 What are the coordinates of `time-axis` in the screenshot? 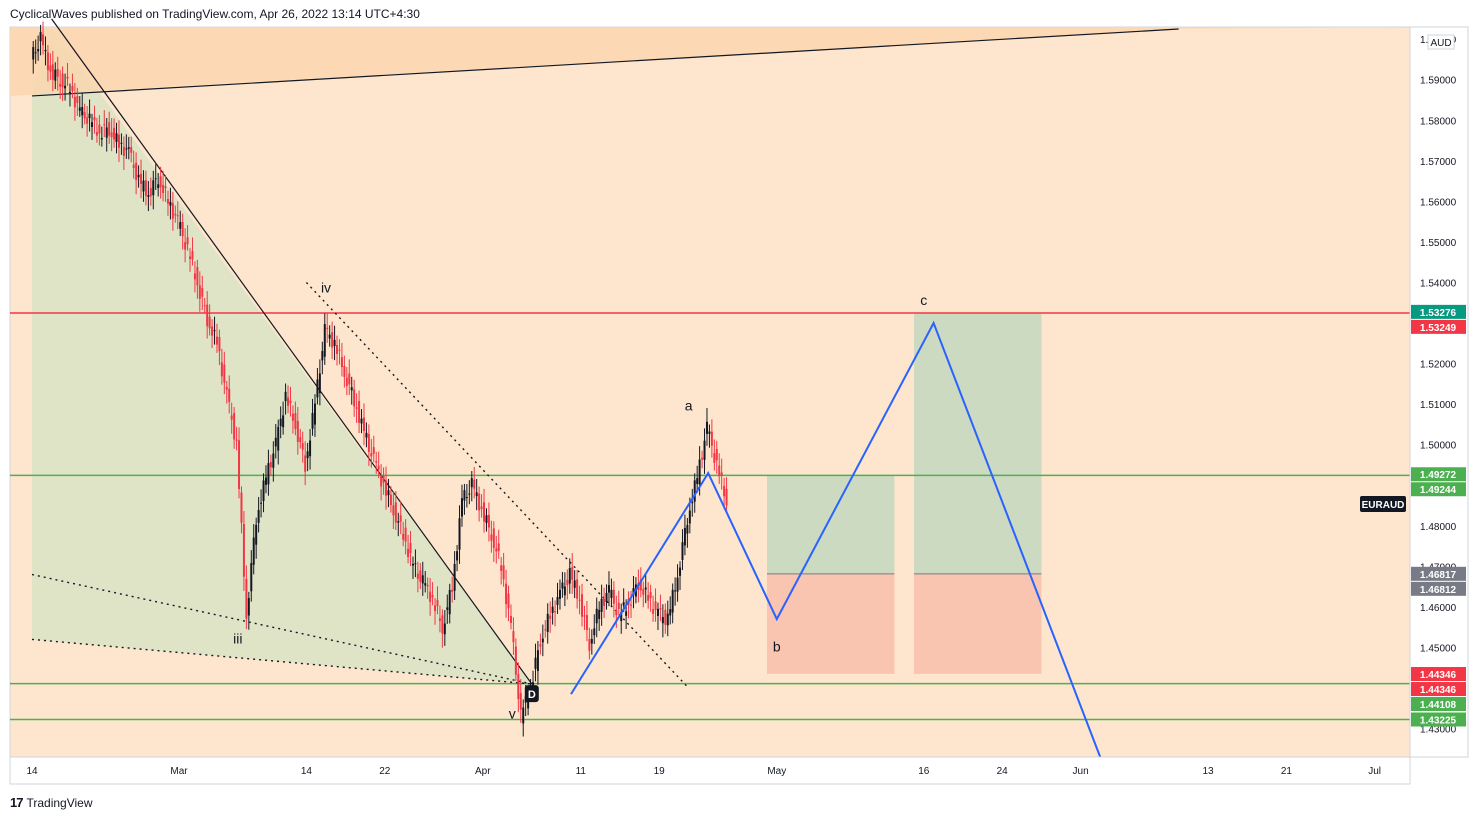 It's located at (710, 770).